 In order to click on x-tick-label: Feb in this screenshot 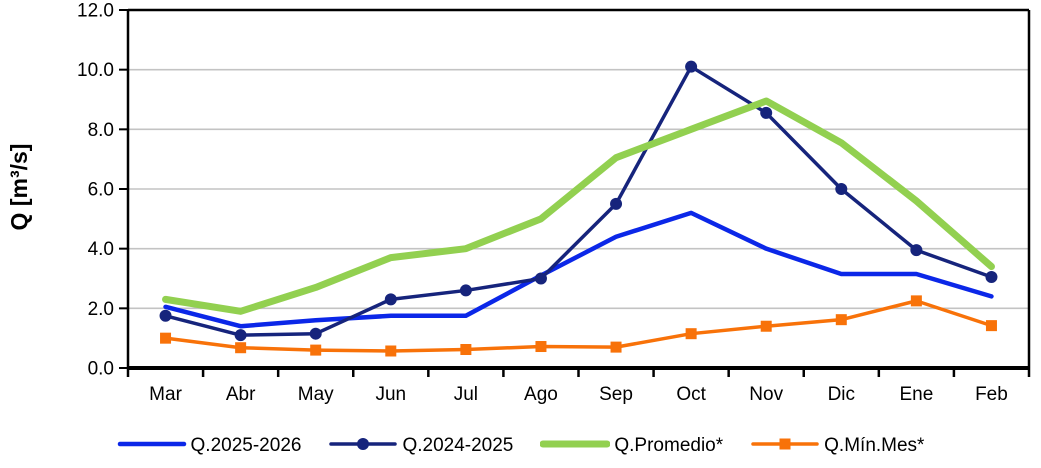, I will do `click(991, 394)`.